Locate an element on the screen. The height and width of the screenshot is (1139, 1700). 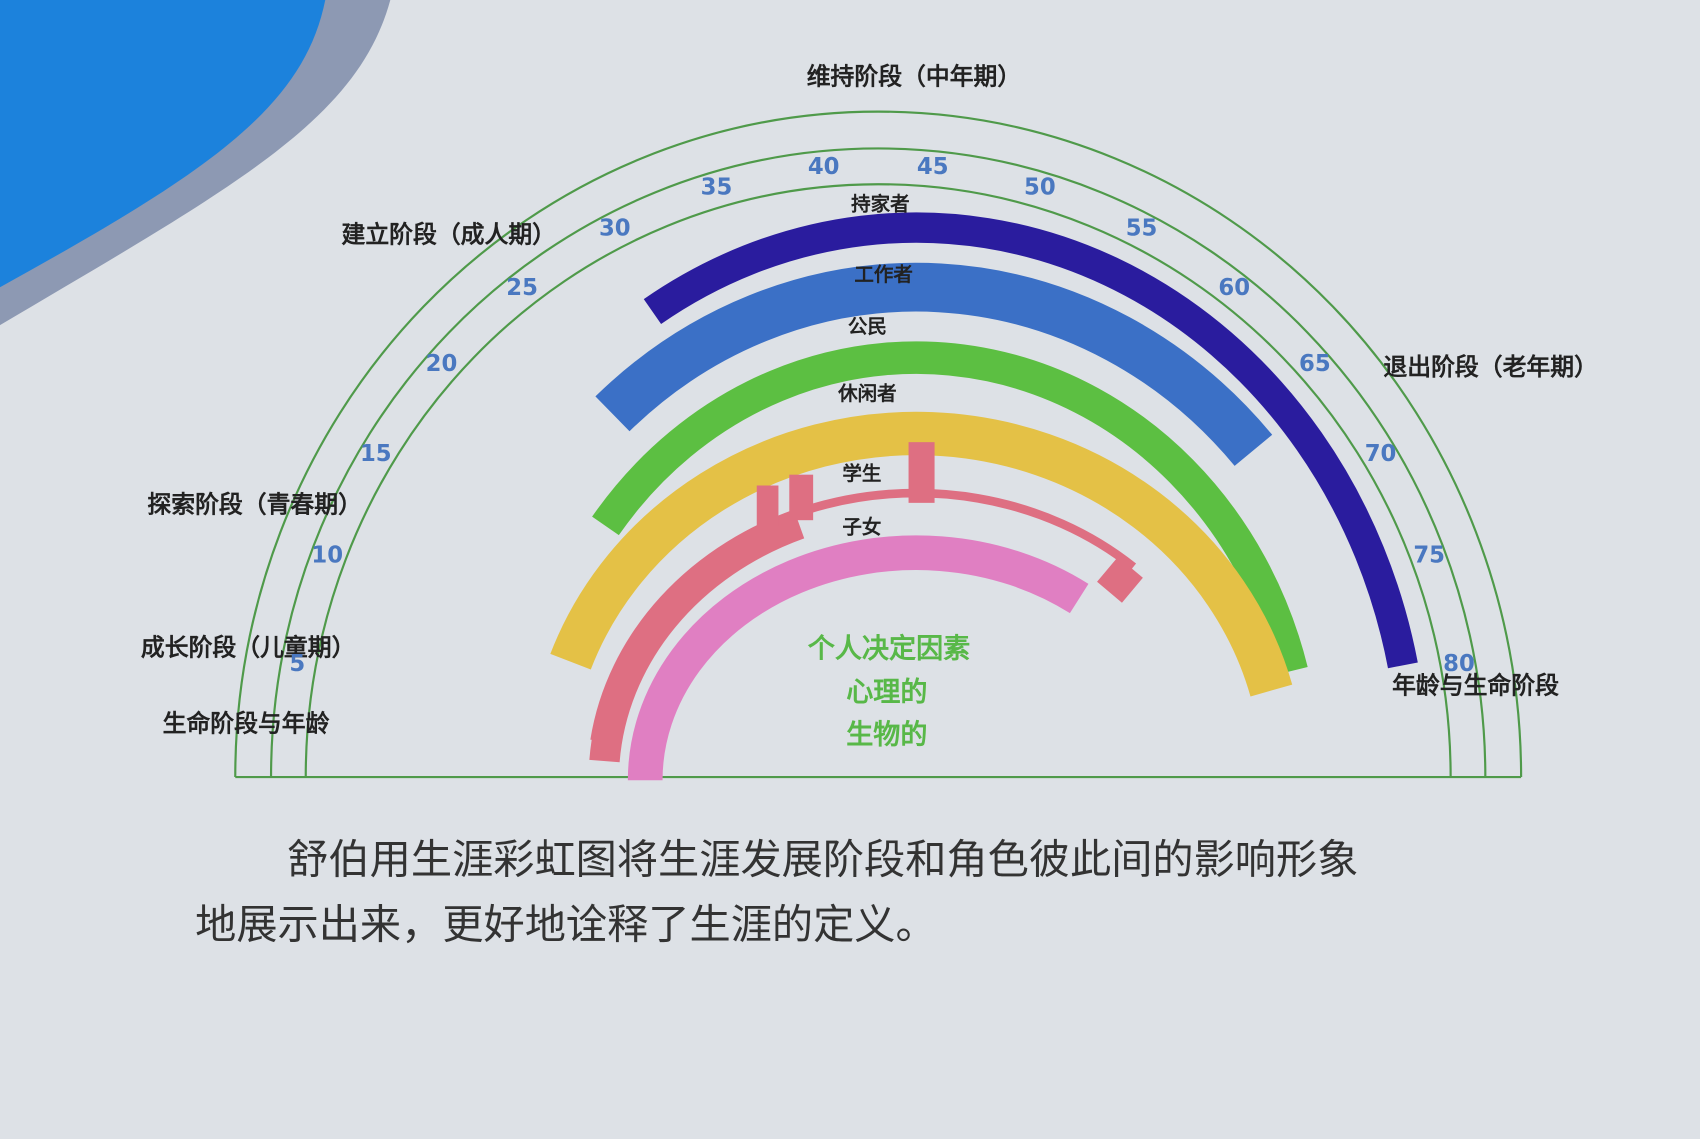
role-label: 公民 is located at coordinates (867, 326).